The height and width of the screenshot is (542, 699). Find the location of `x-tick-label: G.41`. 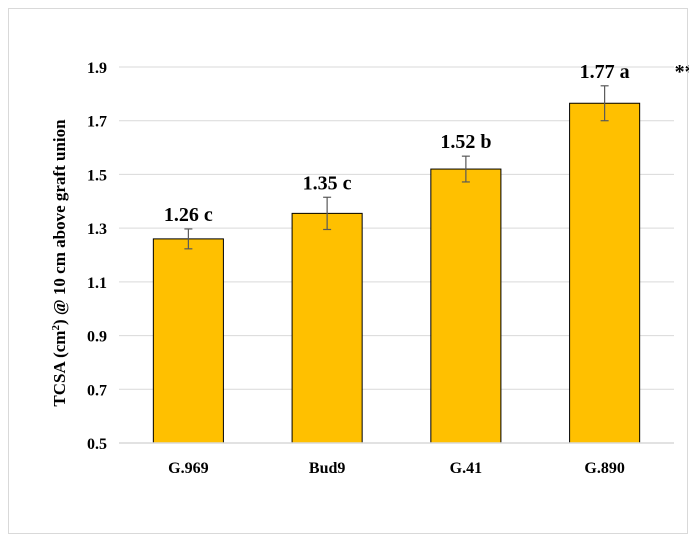

x-tick-label: G.41 is located at coordinates (466, 468).